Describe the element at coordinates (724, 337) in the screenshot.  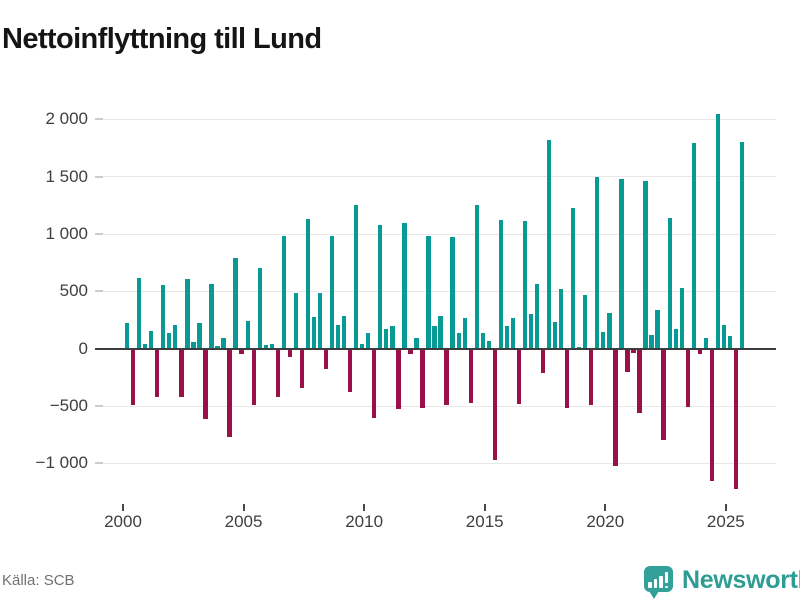
I see `bar-2024-q4` at that location.